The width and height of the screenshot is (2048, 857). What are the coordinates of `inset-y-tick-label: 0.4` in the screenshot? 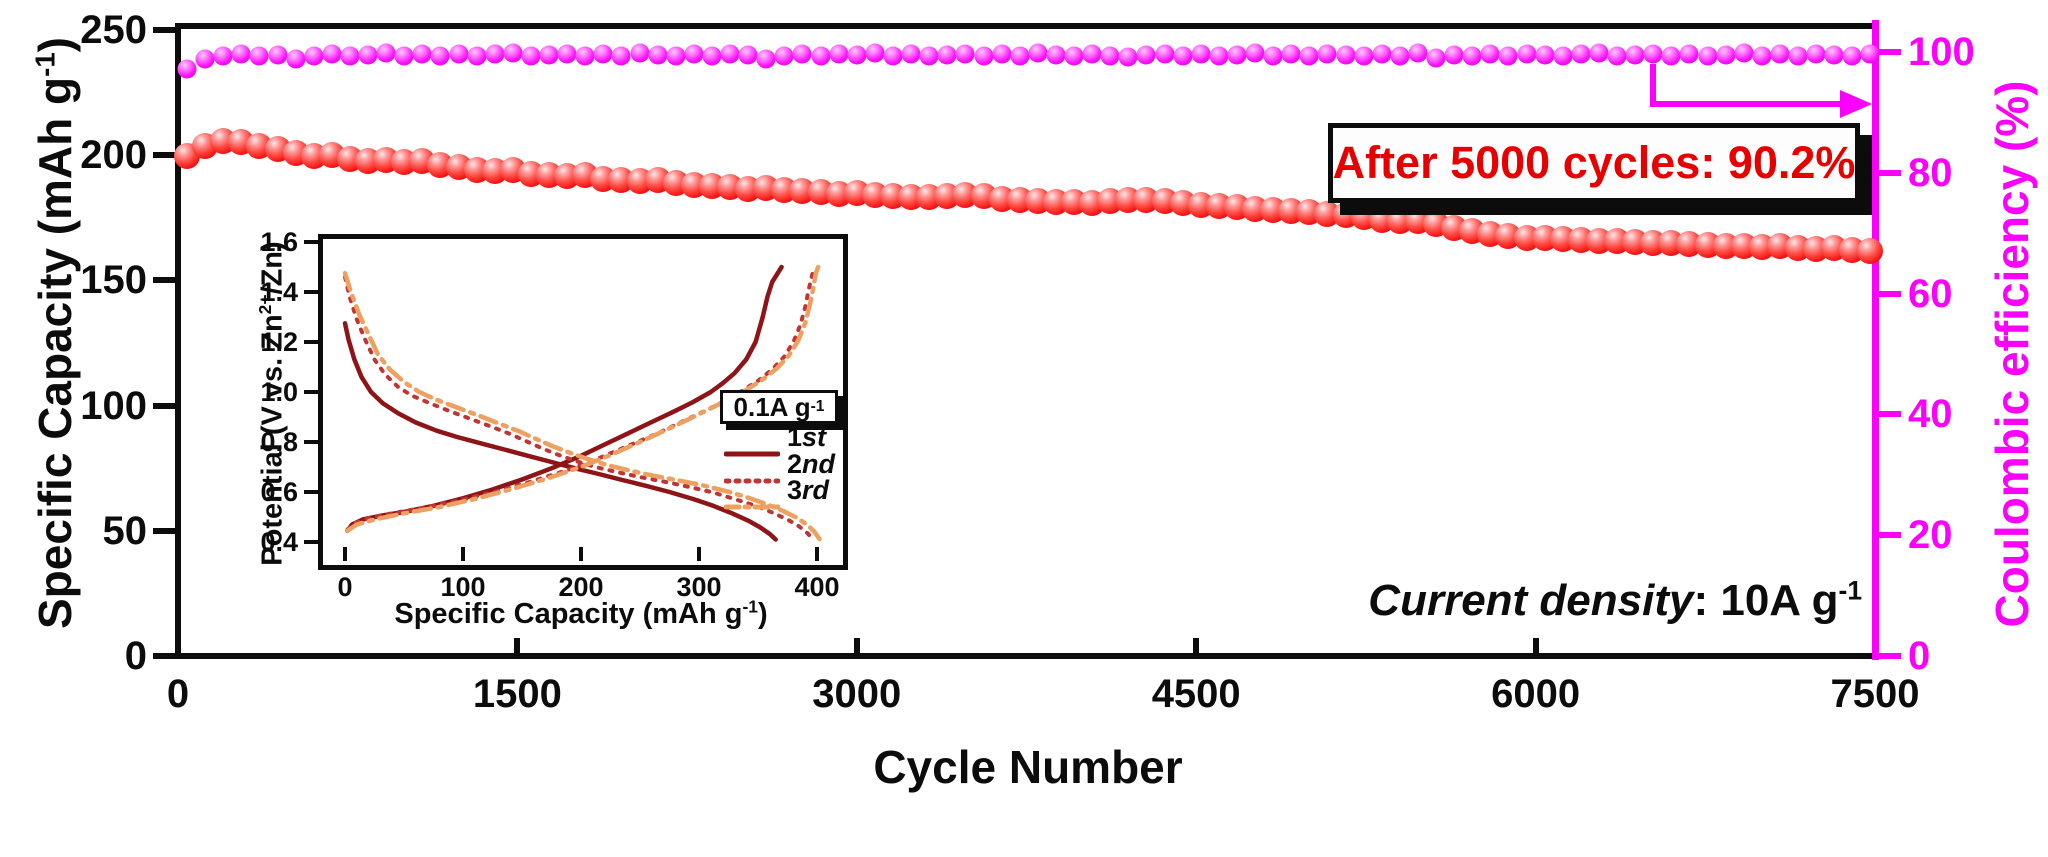 It's located at (279, 542).